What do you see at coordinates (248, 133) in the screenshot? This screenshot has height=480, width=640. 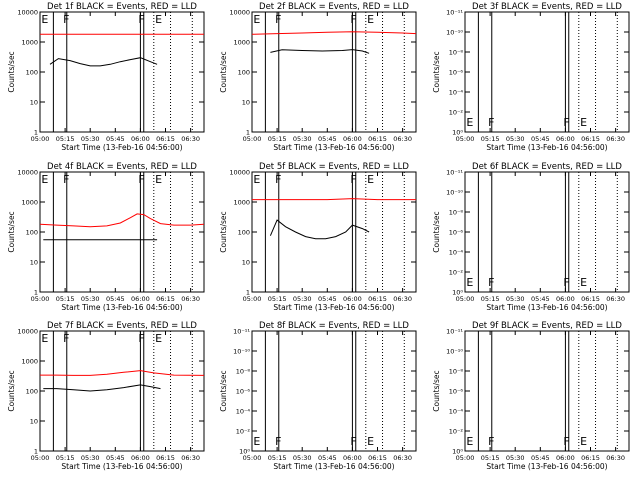 I see `y-tick-label: 1` at bounding box center [248, 133].